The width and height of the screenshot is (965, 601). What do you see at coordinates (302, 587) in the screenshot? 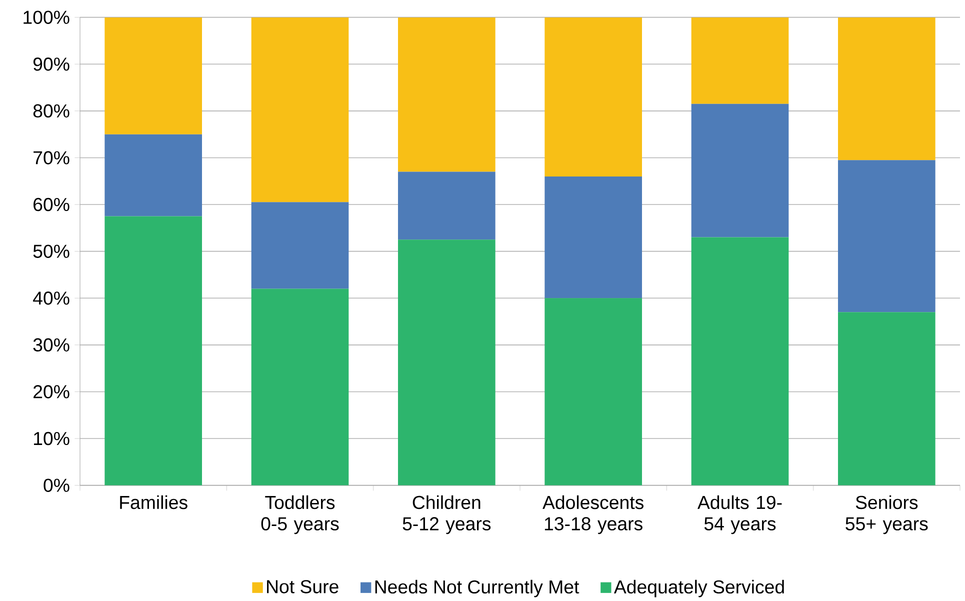
I see `legend-label: Not Sure` at bounding box center [302, 587].